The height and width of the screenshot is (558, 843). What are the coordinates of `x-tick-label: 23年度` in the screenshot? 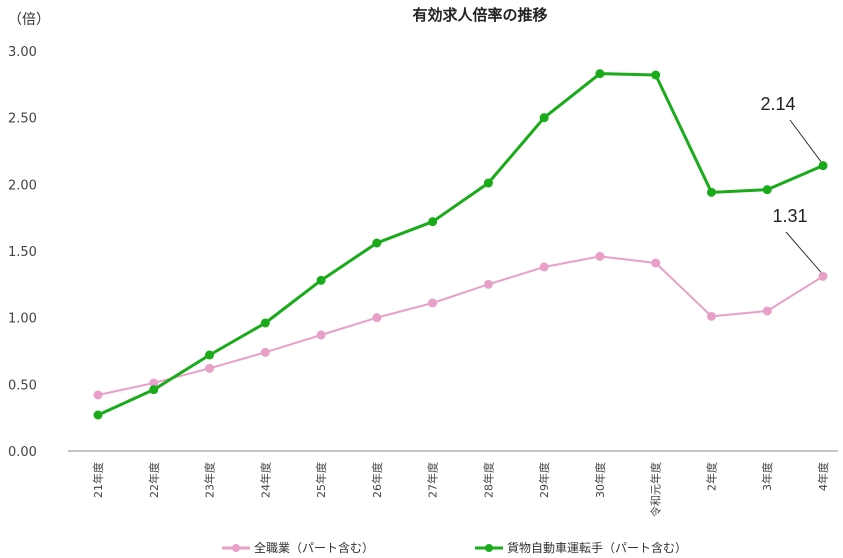 It's located at (210, 480).